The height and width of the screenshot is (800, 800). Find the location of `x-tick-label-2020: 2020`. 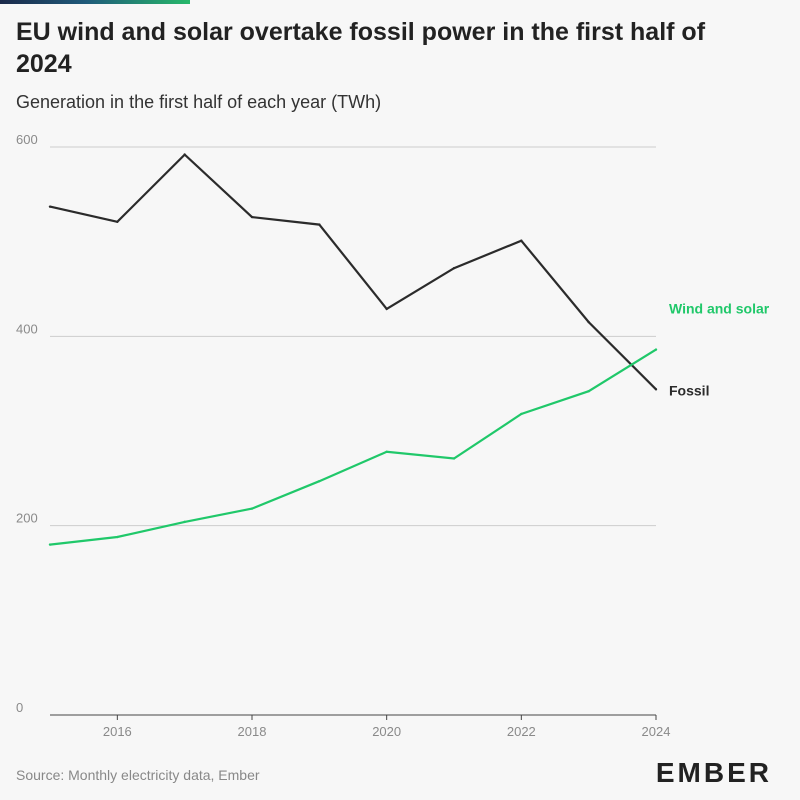

x-tick-label-2020: 2020 is located at coordinates (386, 731).